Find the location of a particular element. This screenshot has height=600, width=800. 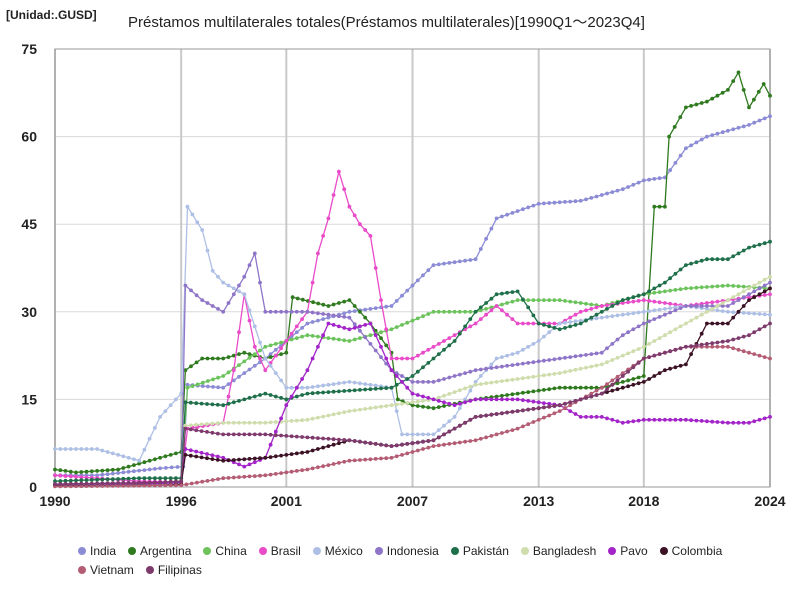

legend-item: Pakistán is located at coordinates (479, 551).